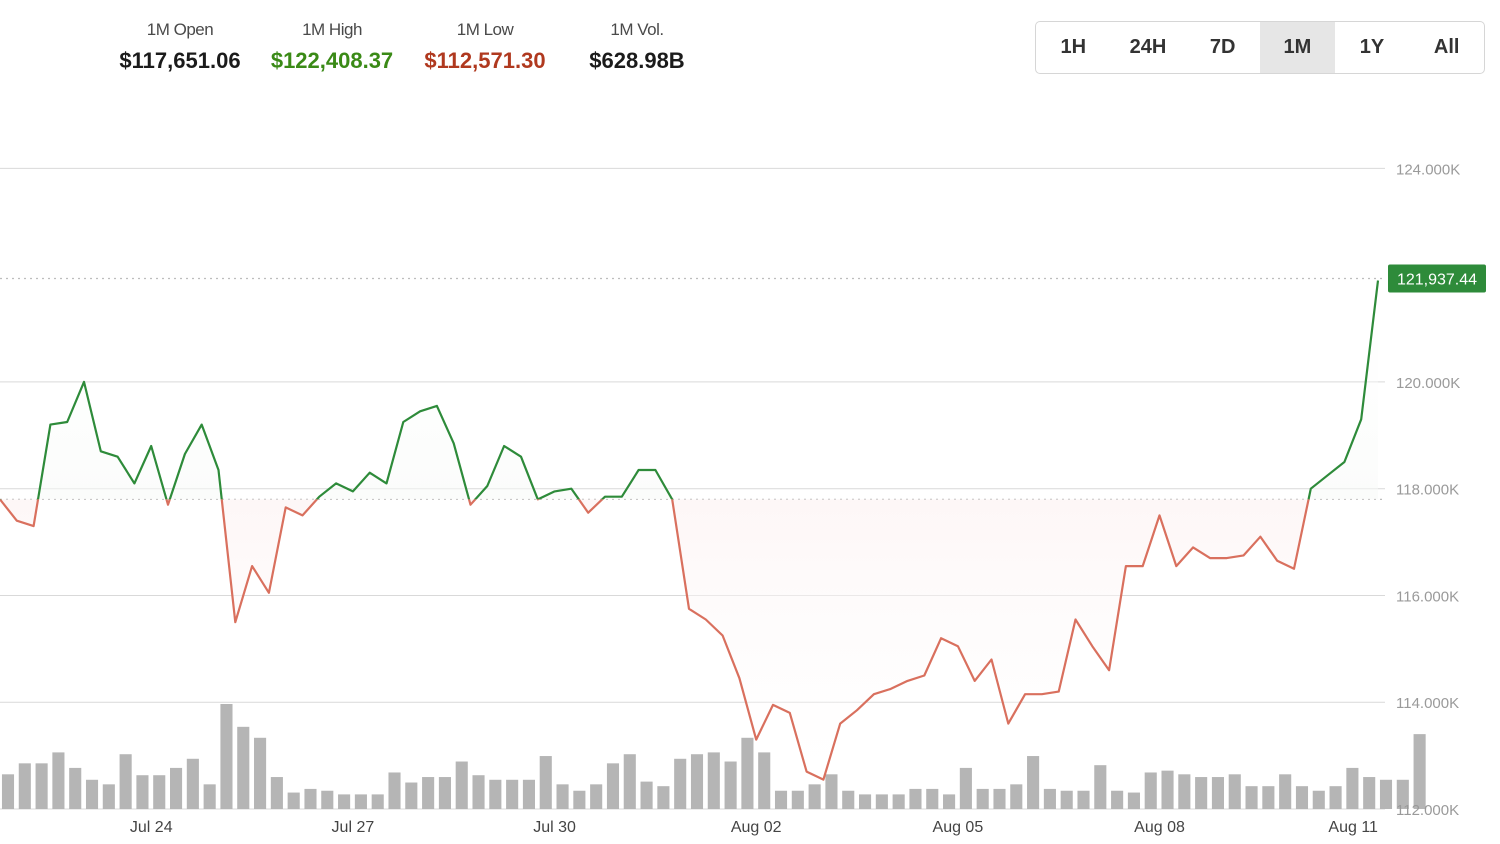 This screenshot has height=844, width=1500. I want to click on current-price-label: 121,937.44, so click(1437, 279).